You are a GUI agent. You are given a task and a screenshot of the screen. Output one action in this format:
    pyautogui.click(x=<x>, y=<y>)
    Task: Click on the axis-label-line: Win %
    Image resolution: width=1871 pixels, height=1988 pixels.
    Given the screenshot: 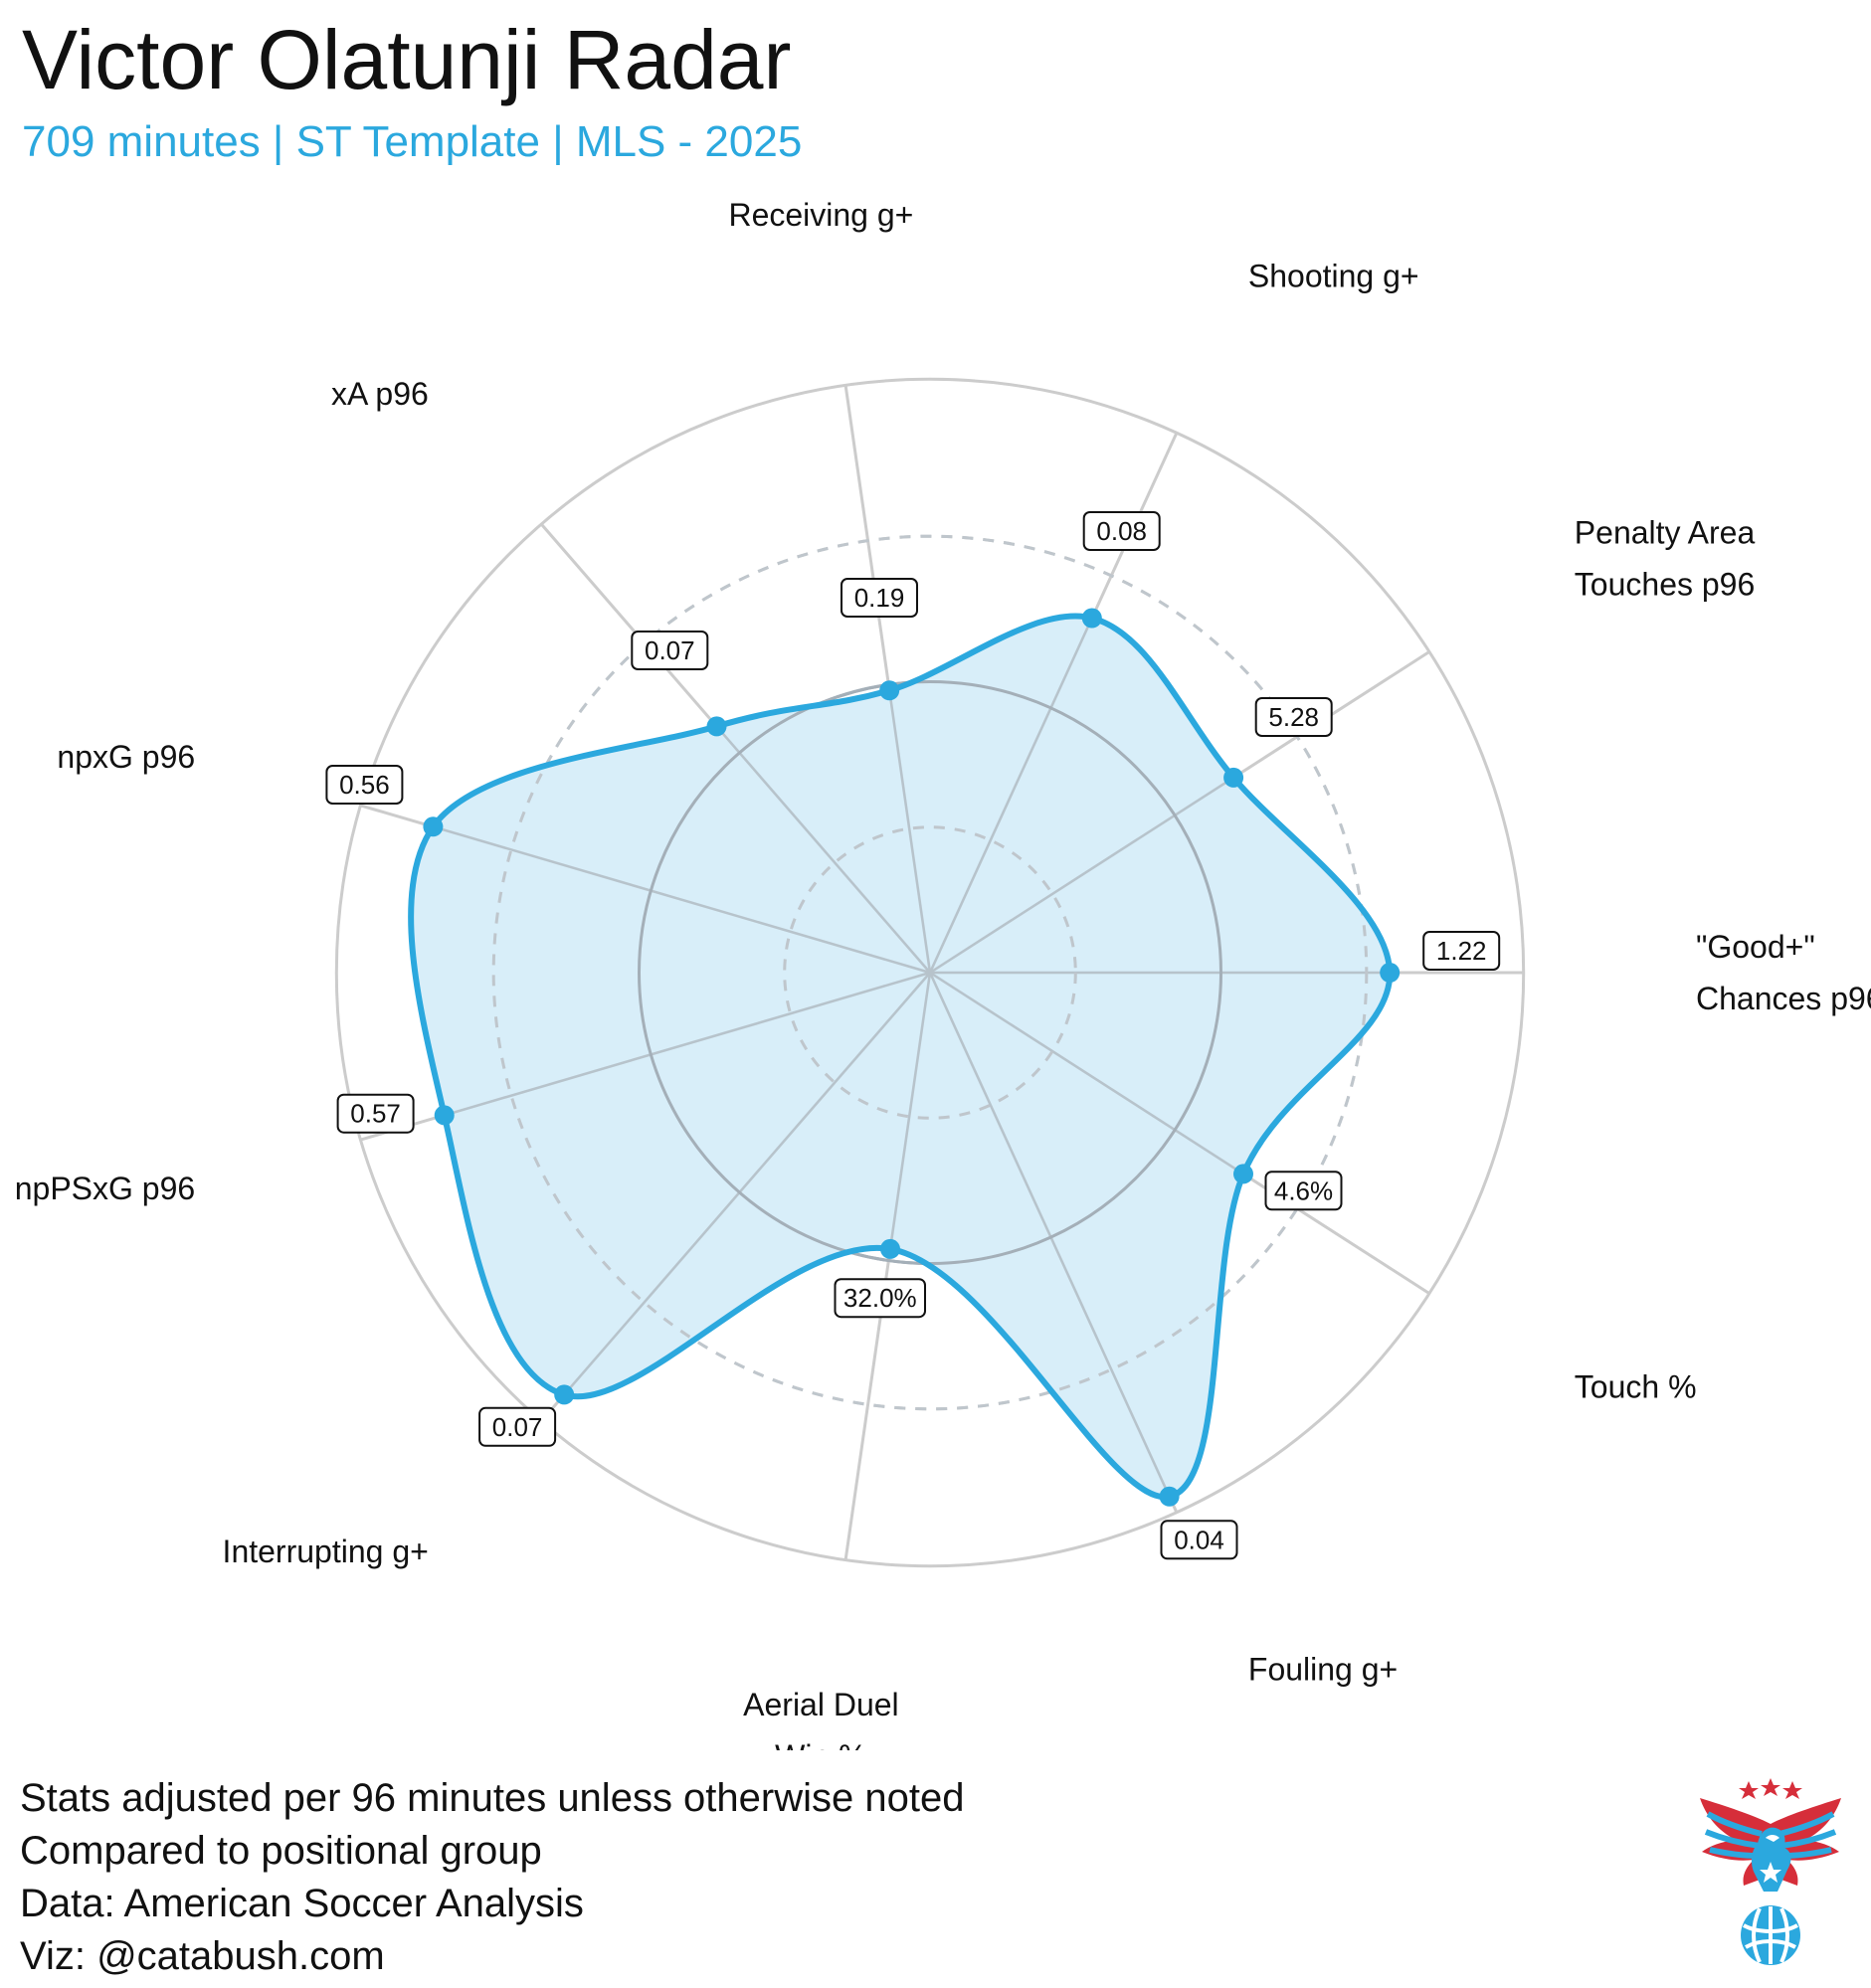 What is the action you would take?
    pyautogui.click(x=820, y=1744)
    